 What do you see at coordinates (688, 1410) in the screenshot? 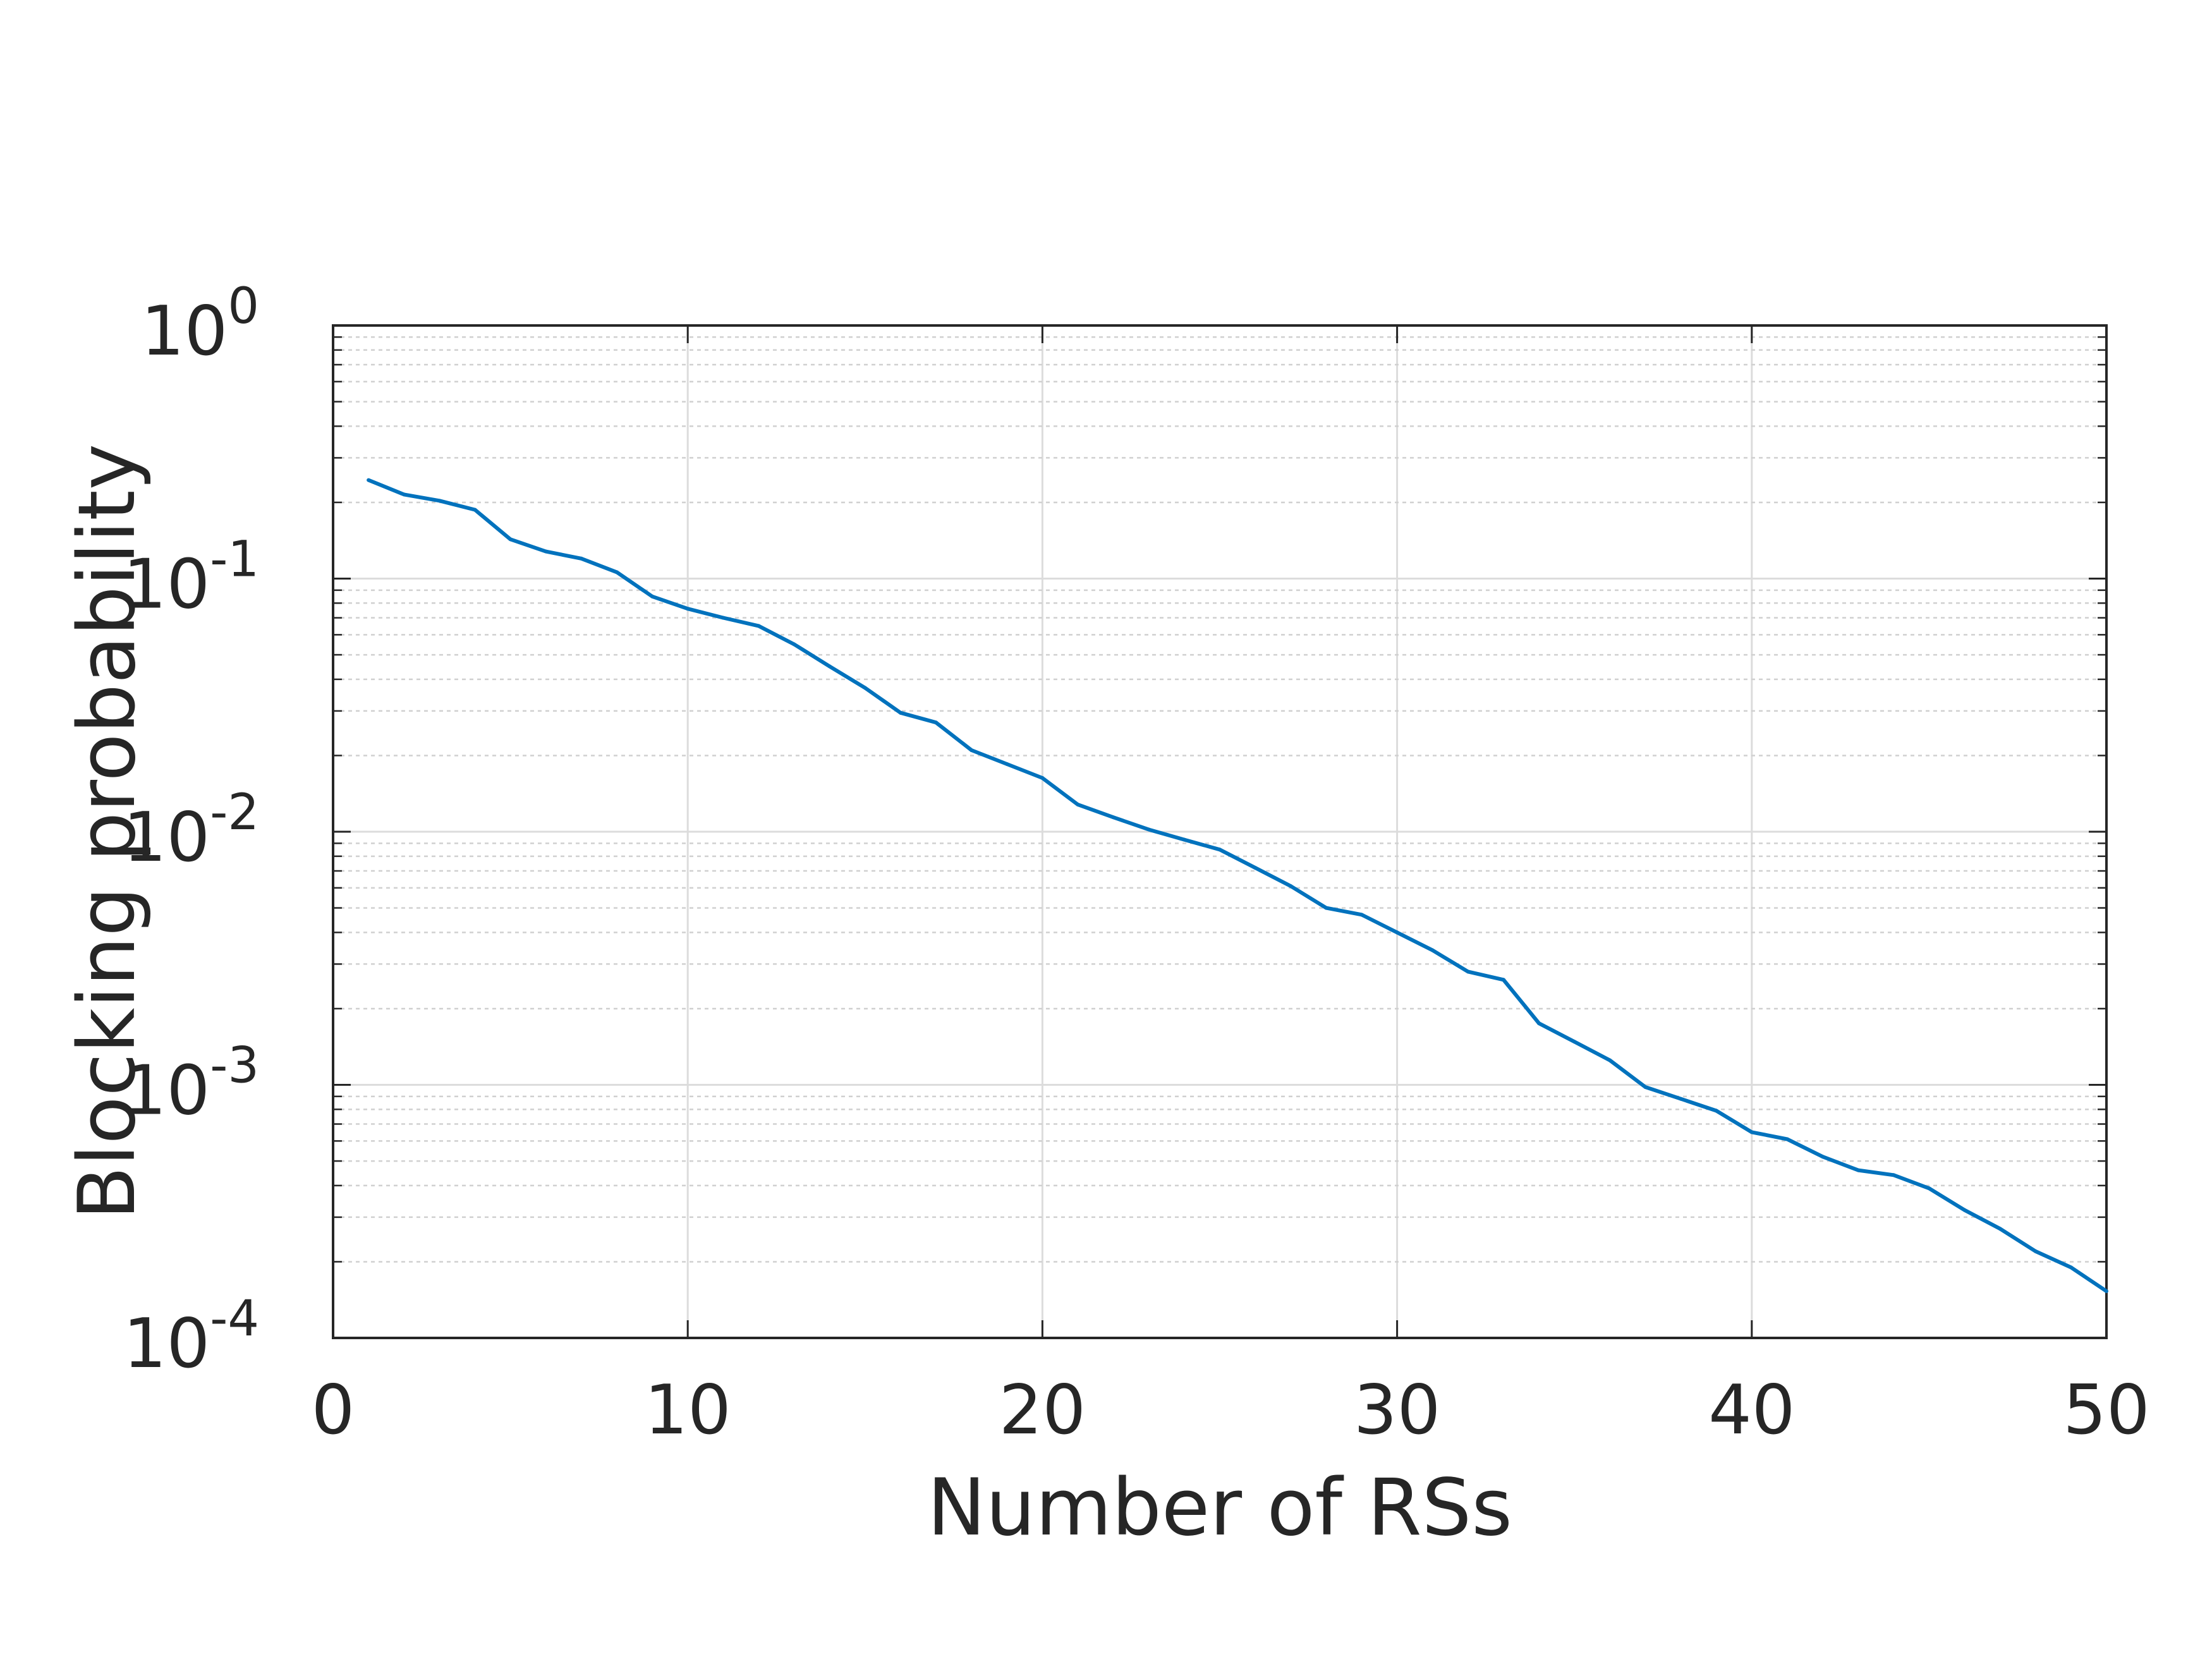
I see `x-tick-label: 10` at bounding box center [688, 1410].